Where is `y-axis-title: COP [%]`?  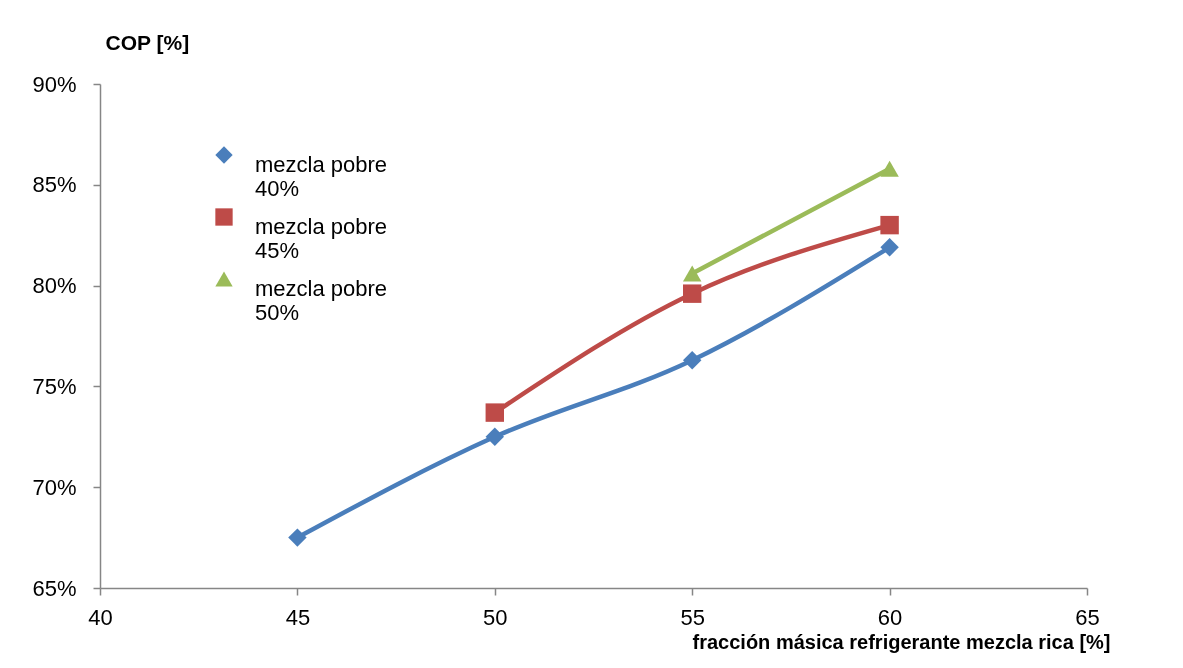
y-axis-title: COP [%] is located at coordinates (147, 42).